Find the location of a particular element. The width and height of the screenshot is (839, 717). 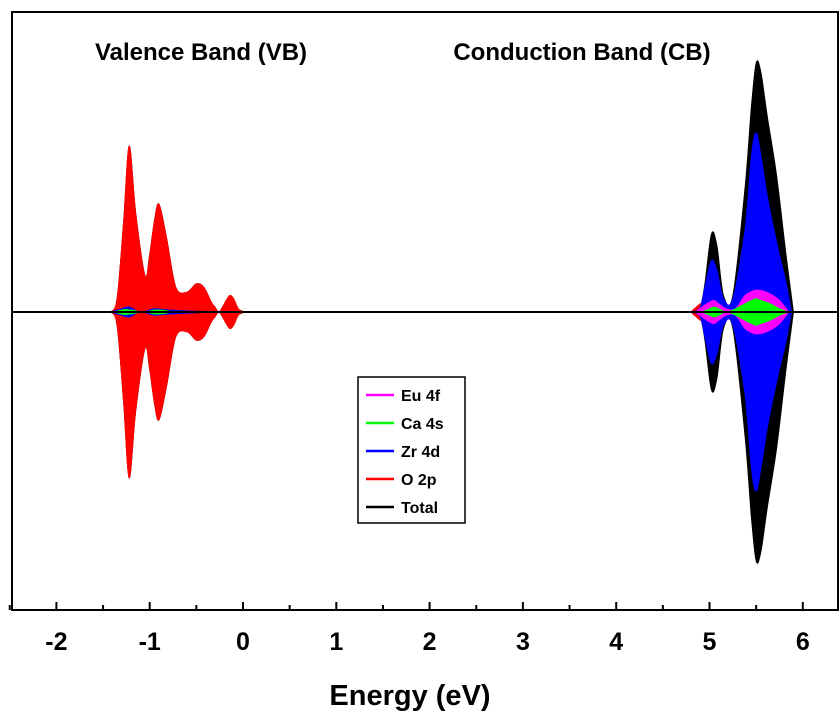

legend: Eu 4f Ca 4s Zr 4d O 2p Total is located at coordinates (411, 450).